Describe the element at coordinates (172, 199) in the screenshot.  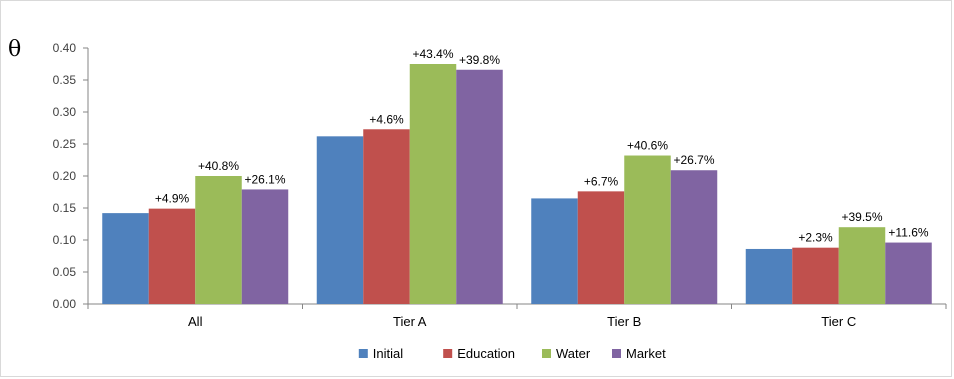
I see `data-label: +4.9%` at that location.